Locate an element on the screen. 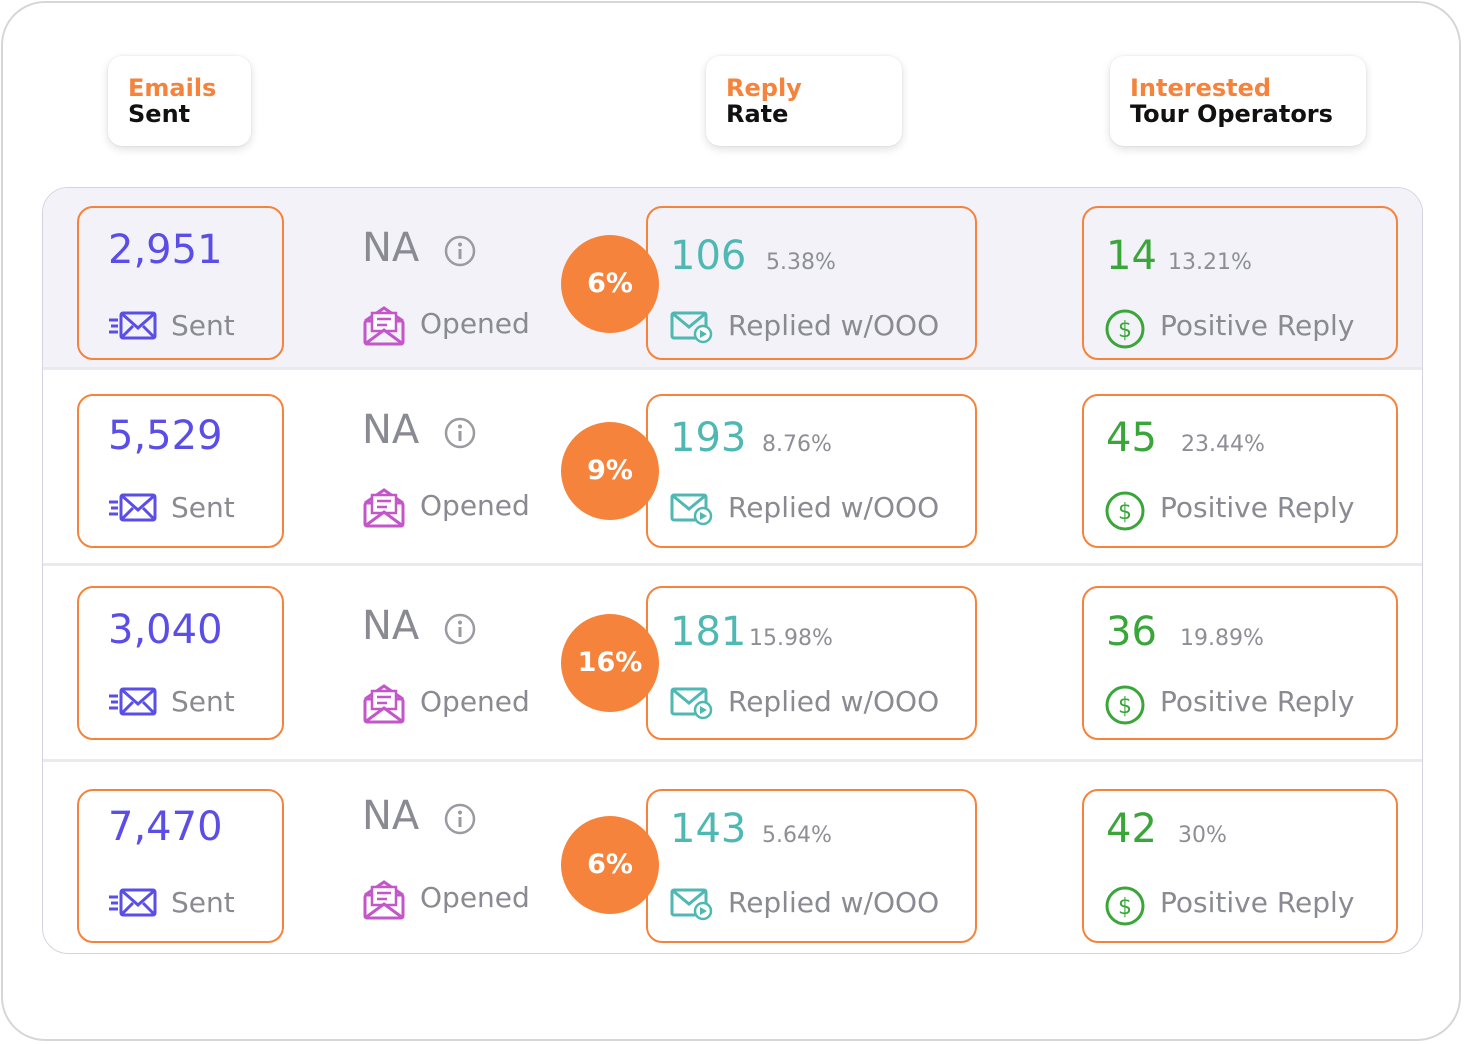 Image resolution: width=1464 pixels, height=1044 pixels. replied-percent: 15.98% is located at coordinates (791, 638).